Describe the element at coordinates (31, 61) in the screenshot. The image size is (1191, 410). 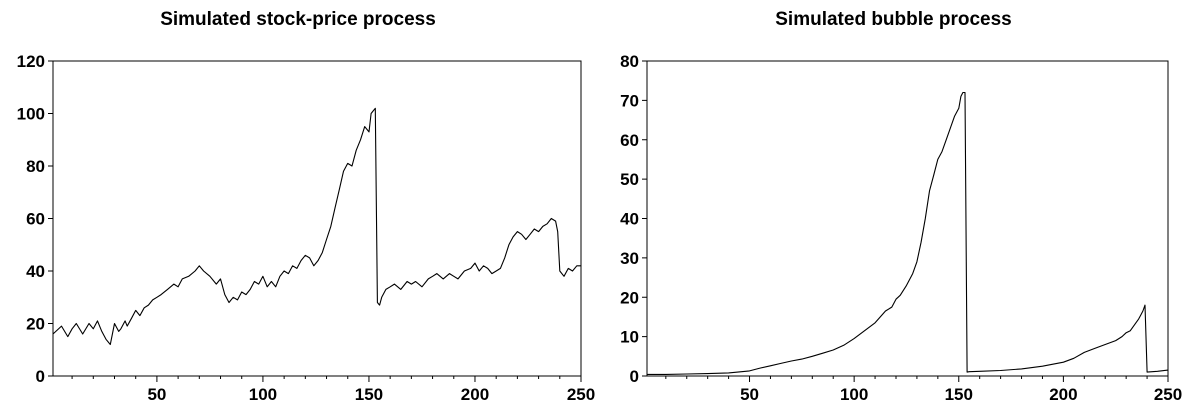
I see `y-tick-label: 120` at that location.